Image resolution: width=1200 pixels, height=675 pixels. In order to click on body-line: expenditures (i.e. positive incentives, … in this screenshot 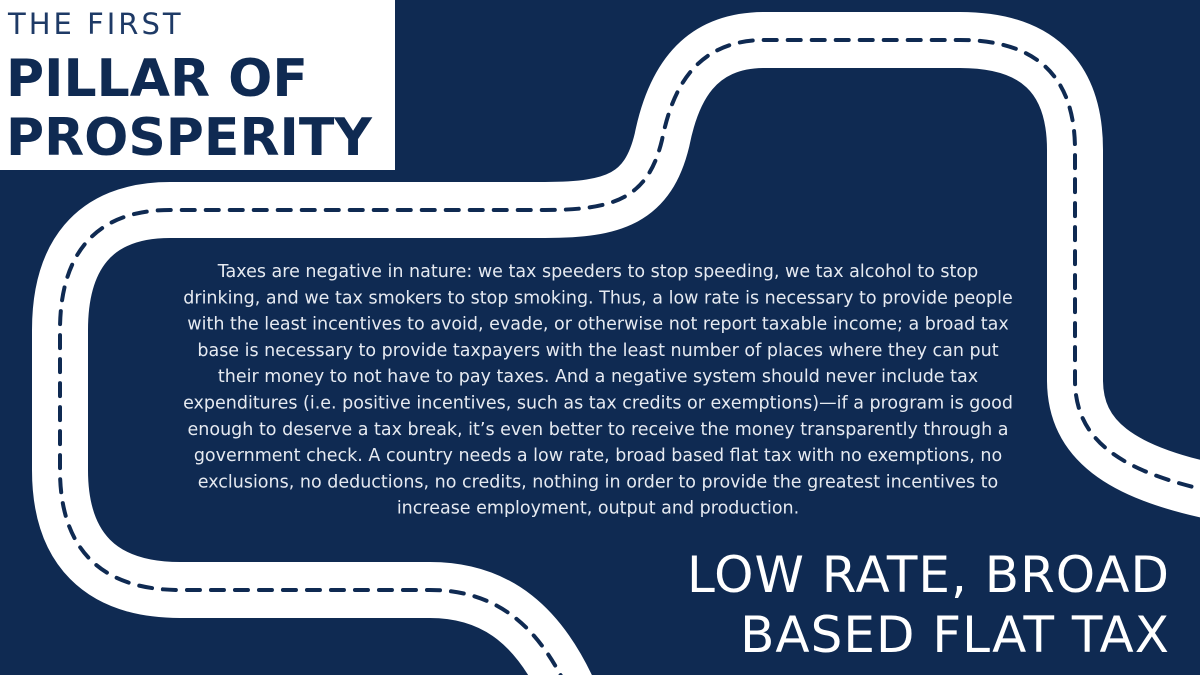, I will do `click(598, 404)`.